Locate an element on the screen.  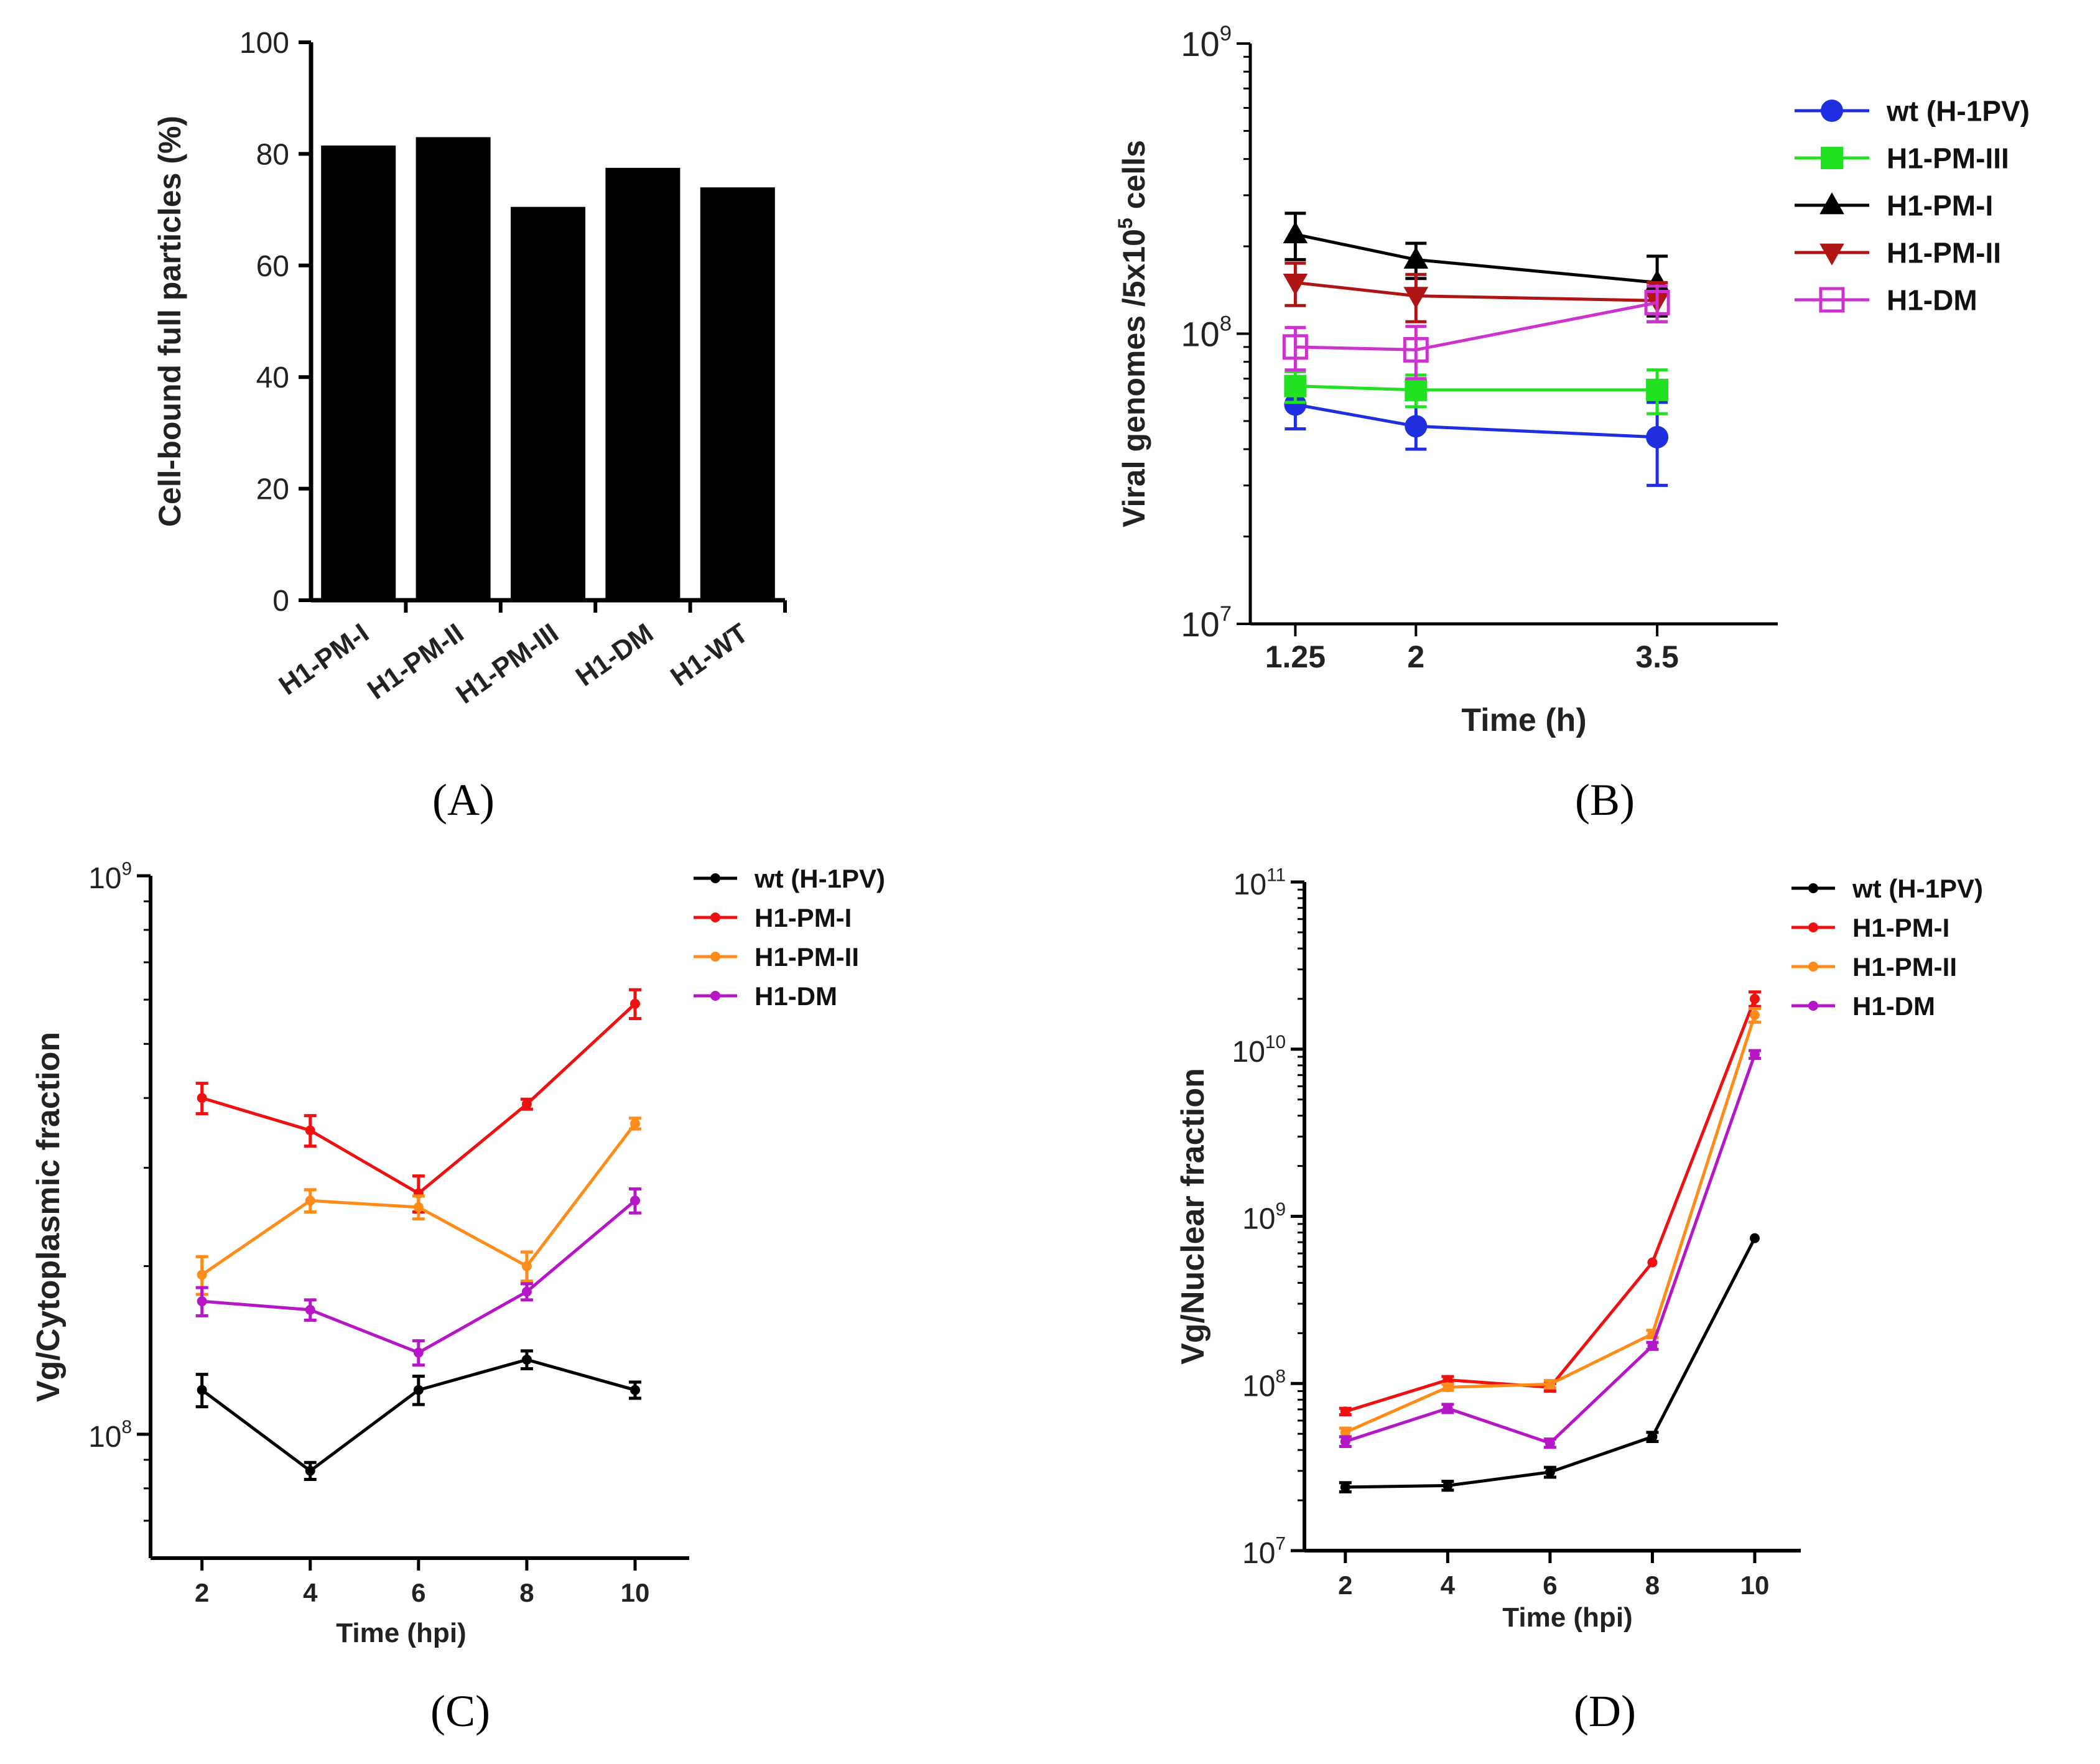
x-axis-title: Time (h) is located at coordinates (1523, 720).